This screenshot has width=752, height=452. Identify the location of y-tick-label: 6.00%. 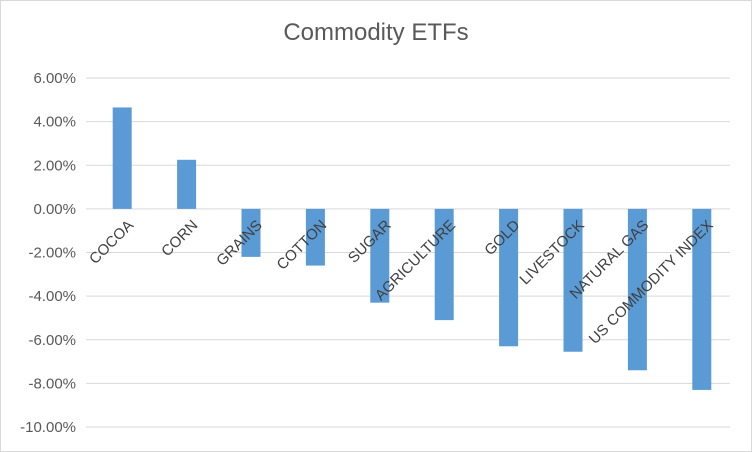
(54, 78).